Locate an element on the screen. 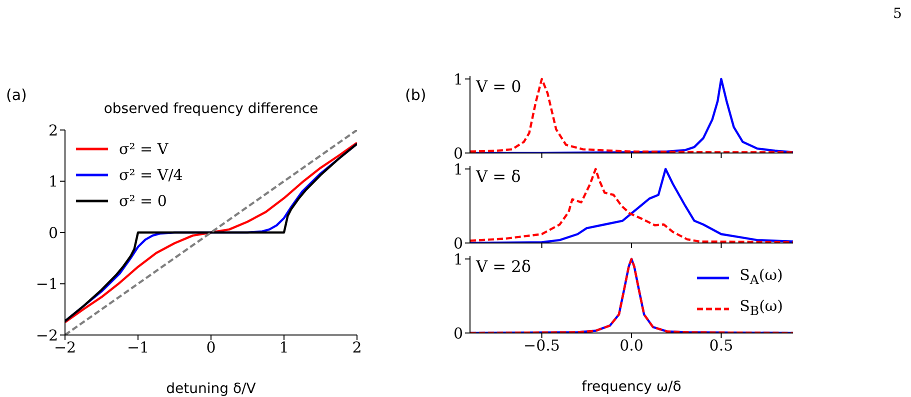 This screenshot has width=911, height=397. legend-label: S$_{B}$(ω) is located at coordinates (761, 308).